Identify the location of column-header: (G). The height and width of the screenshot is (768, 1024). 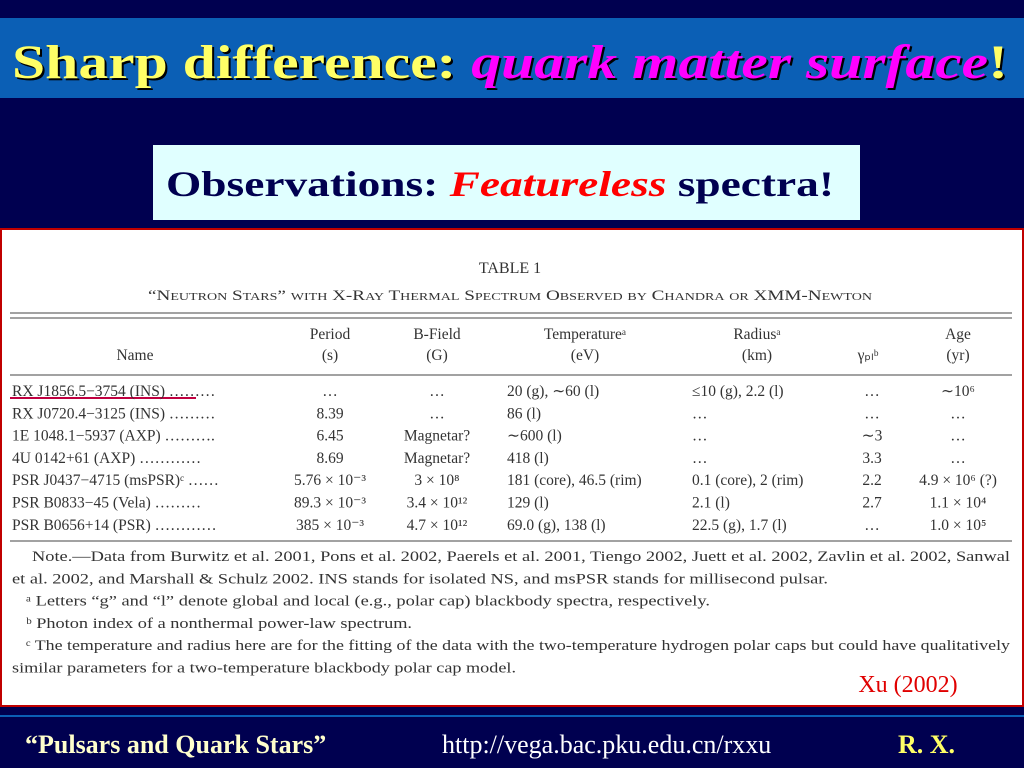
(437, 355).